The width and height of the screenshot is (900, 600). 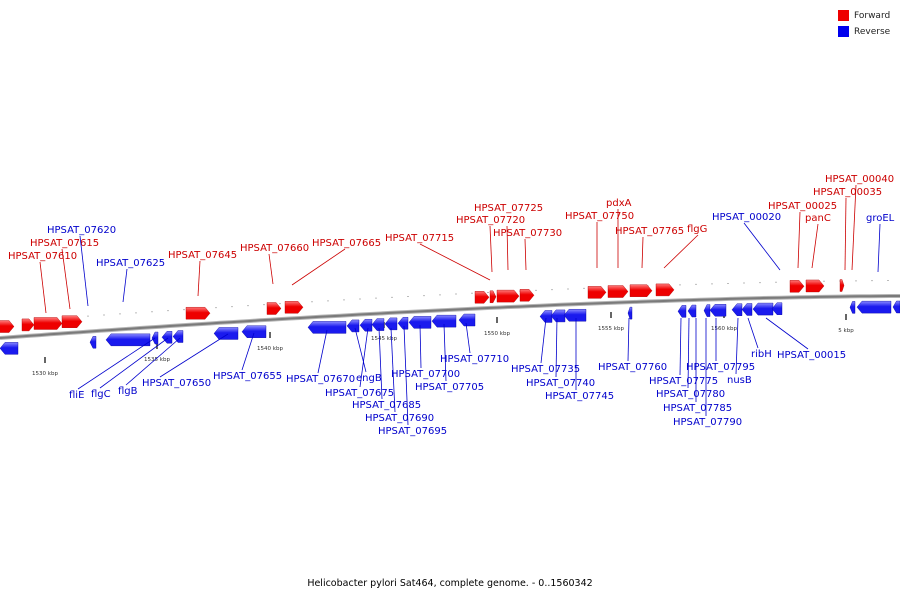 What do you see at coordinates (560, 383) in the screenshot?
I see `reverse-gene-label: HPSAT_07740` at bounding box center [560, 383].